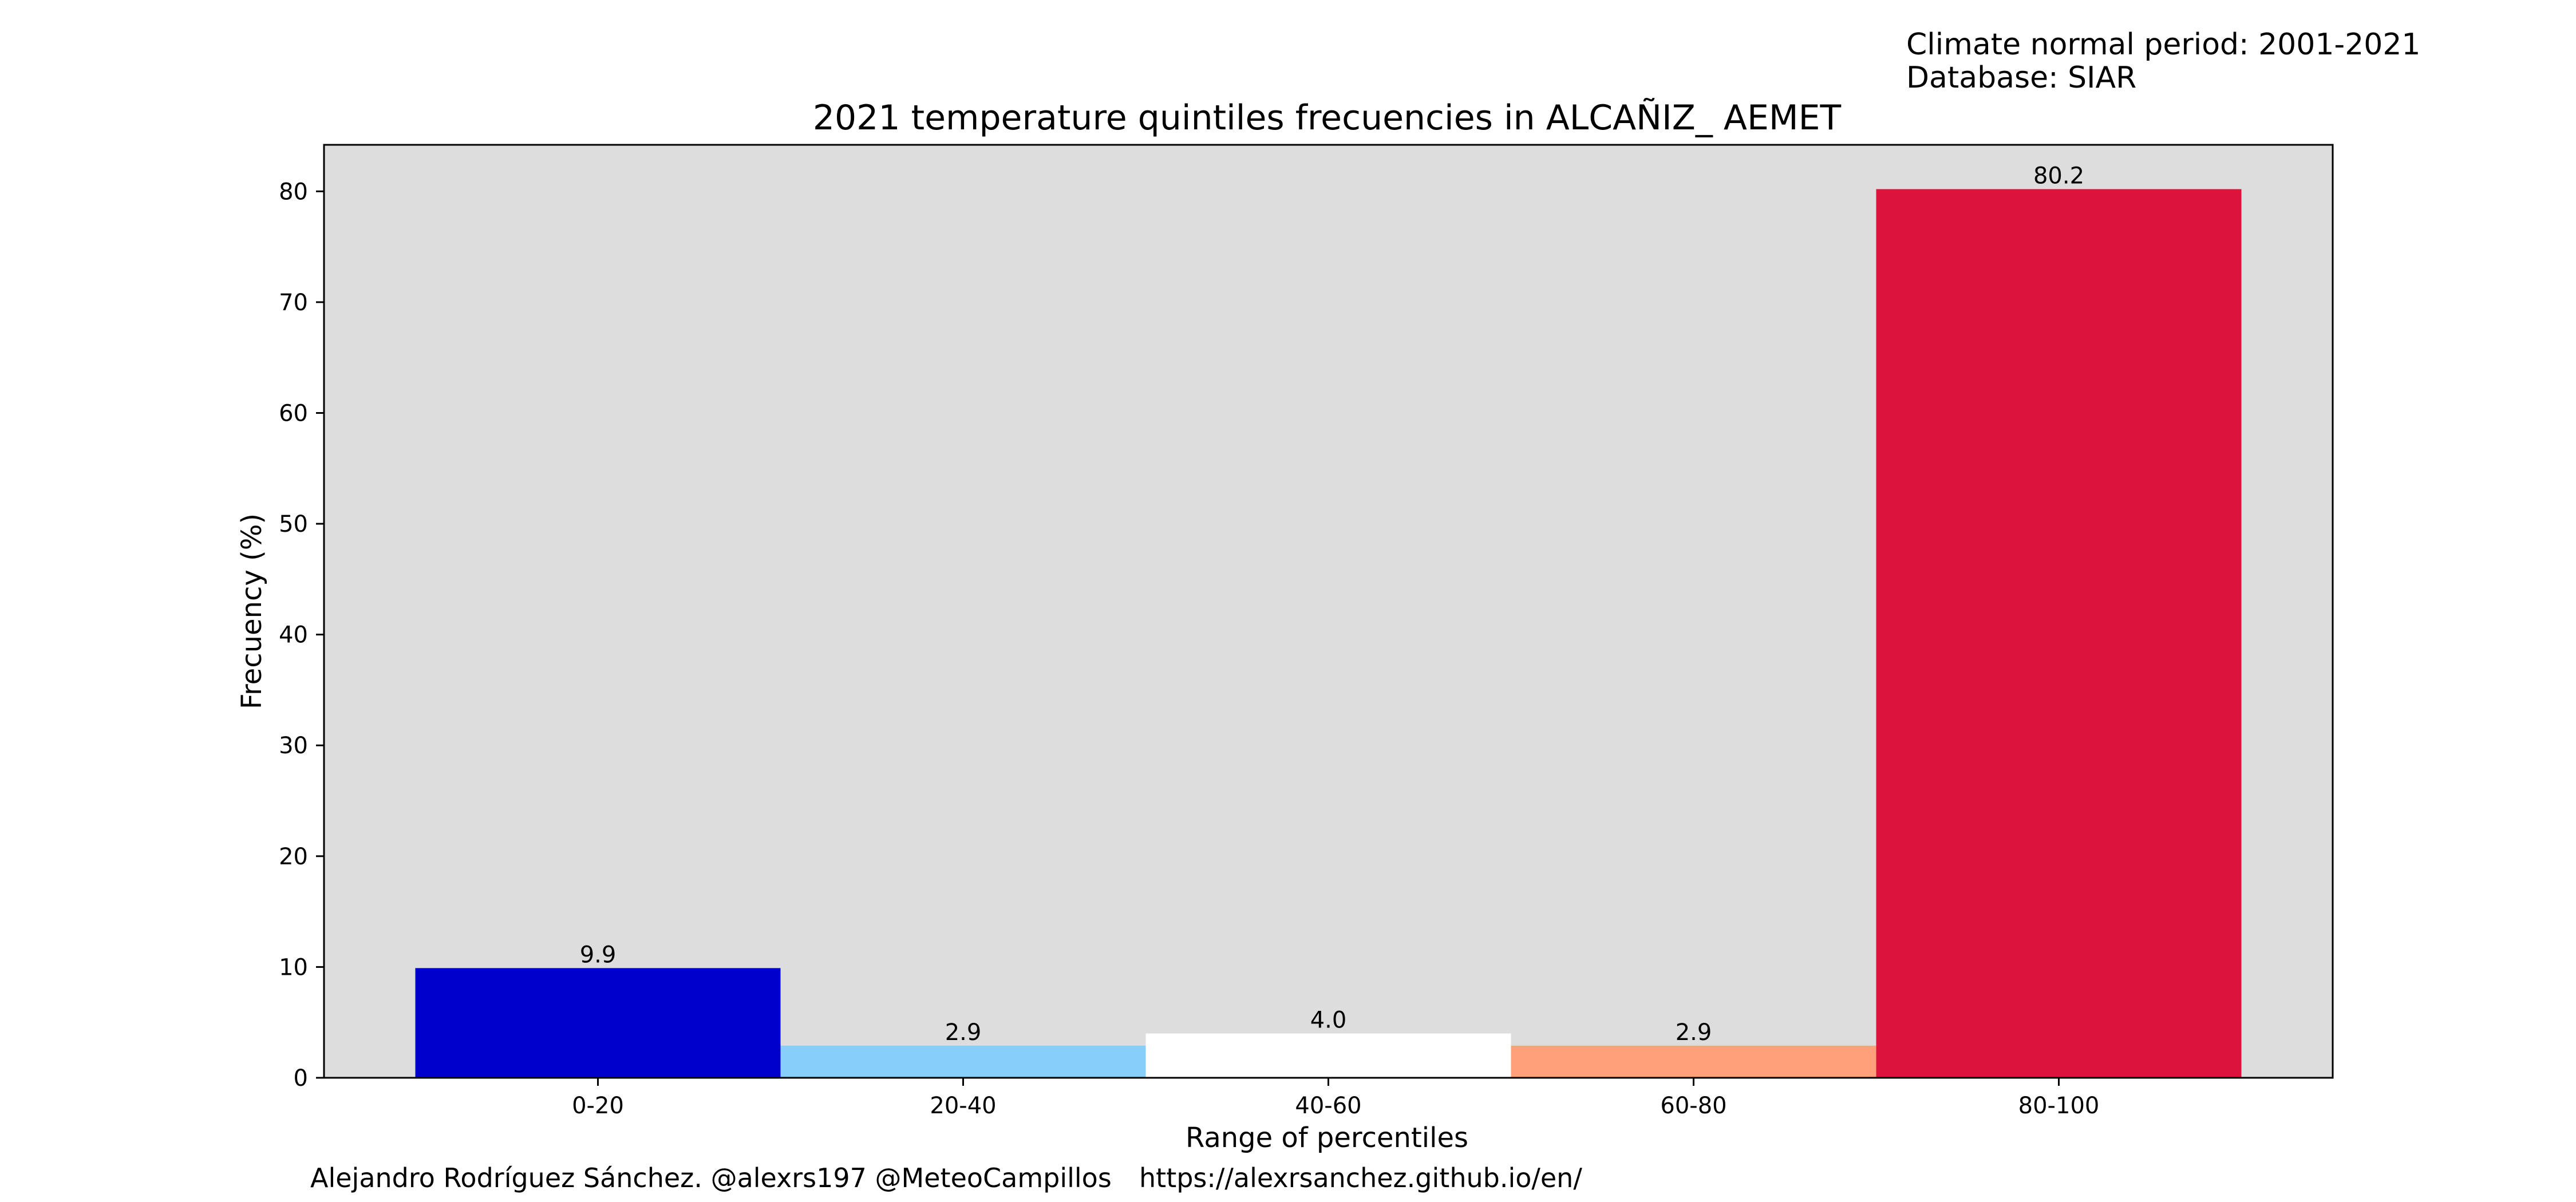 The height and width of the screenshot is (1202, 2576). Describe the element at coordinates (293, 192) in the screenshot. I see `y-tick-label: 80` at that location.